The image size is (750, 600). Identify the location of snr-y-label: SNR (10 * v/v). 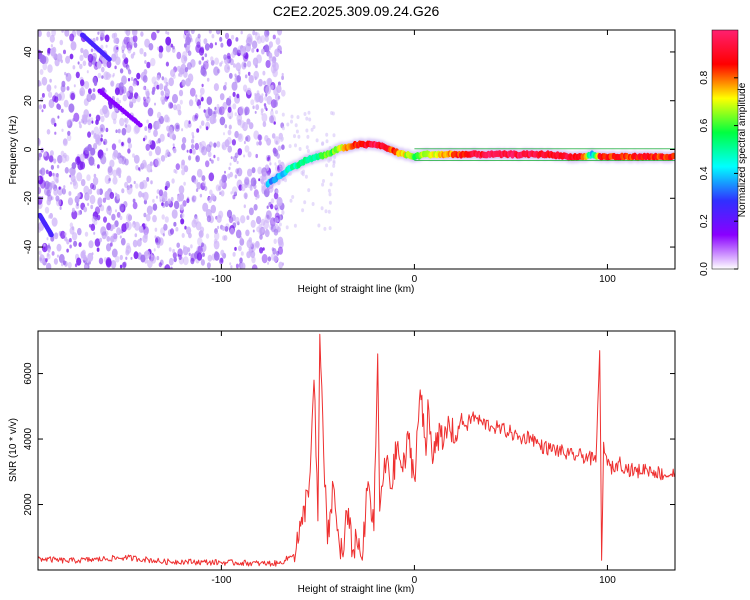
(13, 450).